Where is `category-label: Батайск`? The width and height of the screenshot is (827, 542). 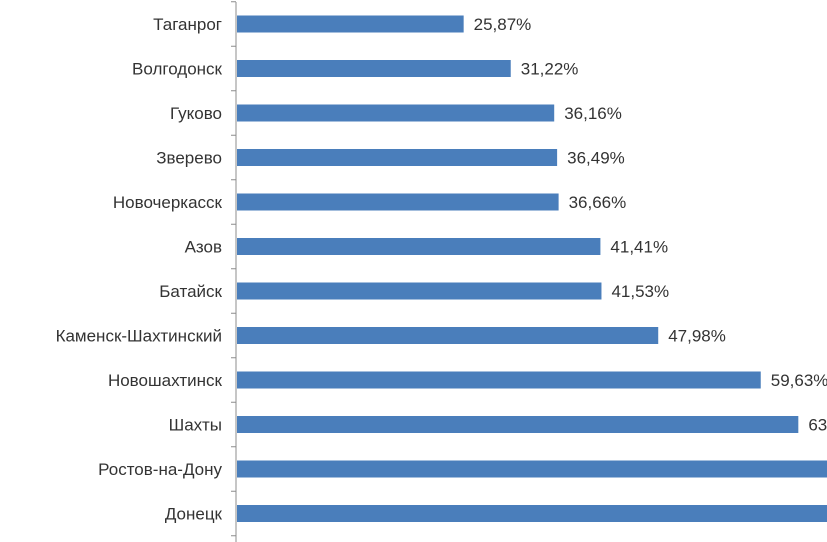 category-label: Батайск is located at coordinates (190, 291).